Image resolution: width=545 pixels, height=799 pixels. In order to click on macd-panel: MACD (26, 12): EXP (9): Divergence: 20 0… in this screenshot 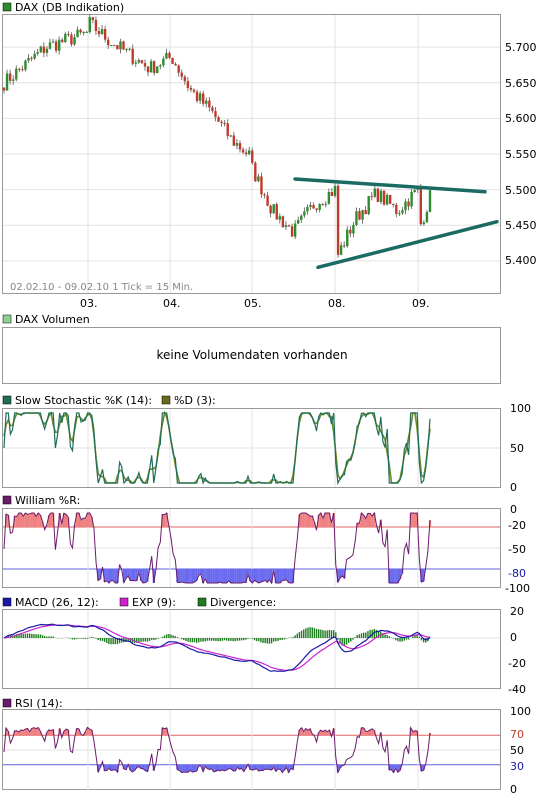, I will do `click(264, 646)`.